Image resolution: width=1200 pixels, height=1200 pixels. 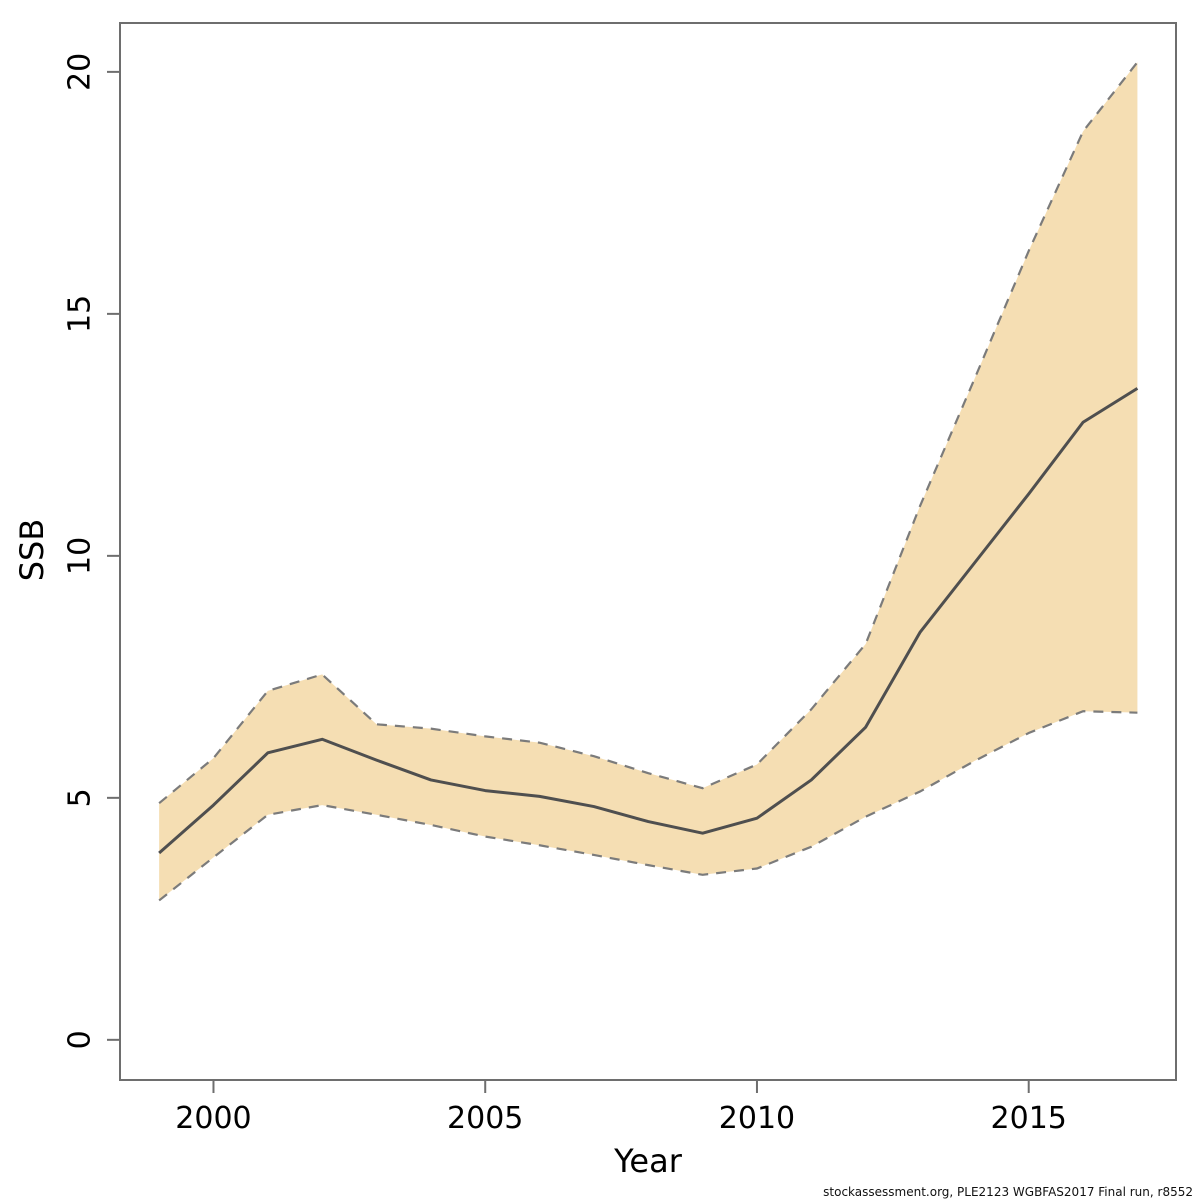 What do you see at coordinates (213, 1118) in the screenshot?
I see `x-tick-label: 2000` at bounding box center [213, 1118].